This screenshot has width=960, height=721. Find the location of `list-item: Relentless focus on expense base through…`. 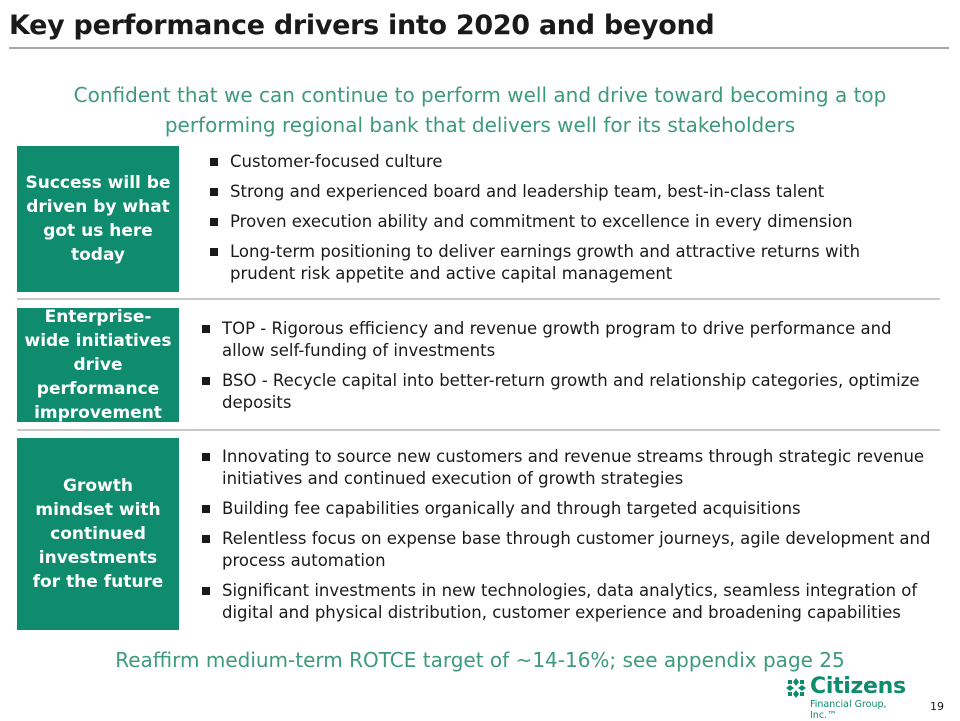

list-item: Relentless focus on expense base through… is located at coordinates (571, 550).